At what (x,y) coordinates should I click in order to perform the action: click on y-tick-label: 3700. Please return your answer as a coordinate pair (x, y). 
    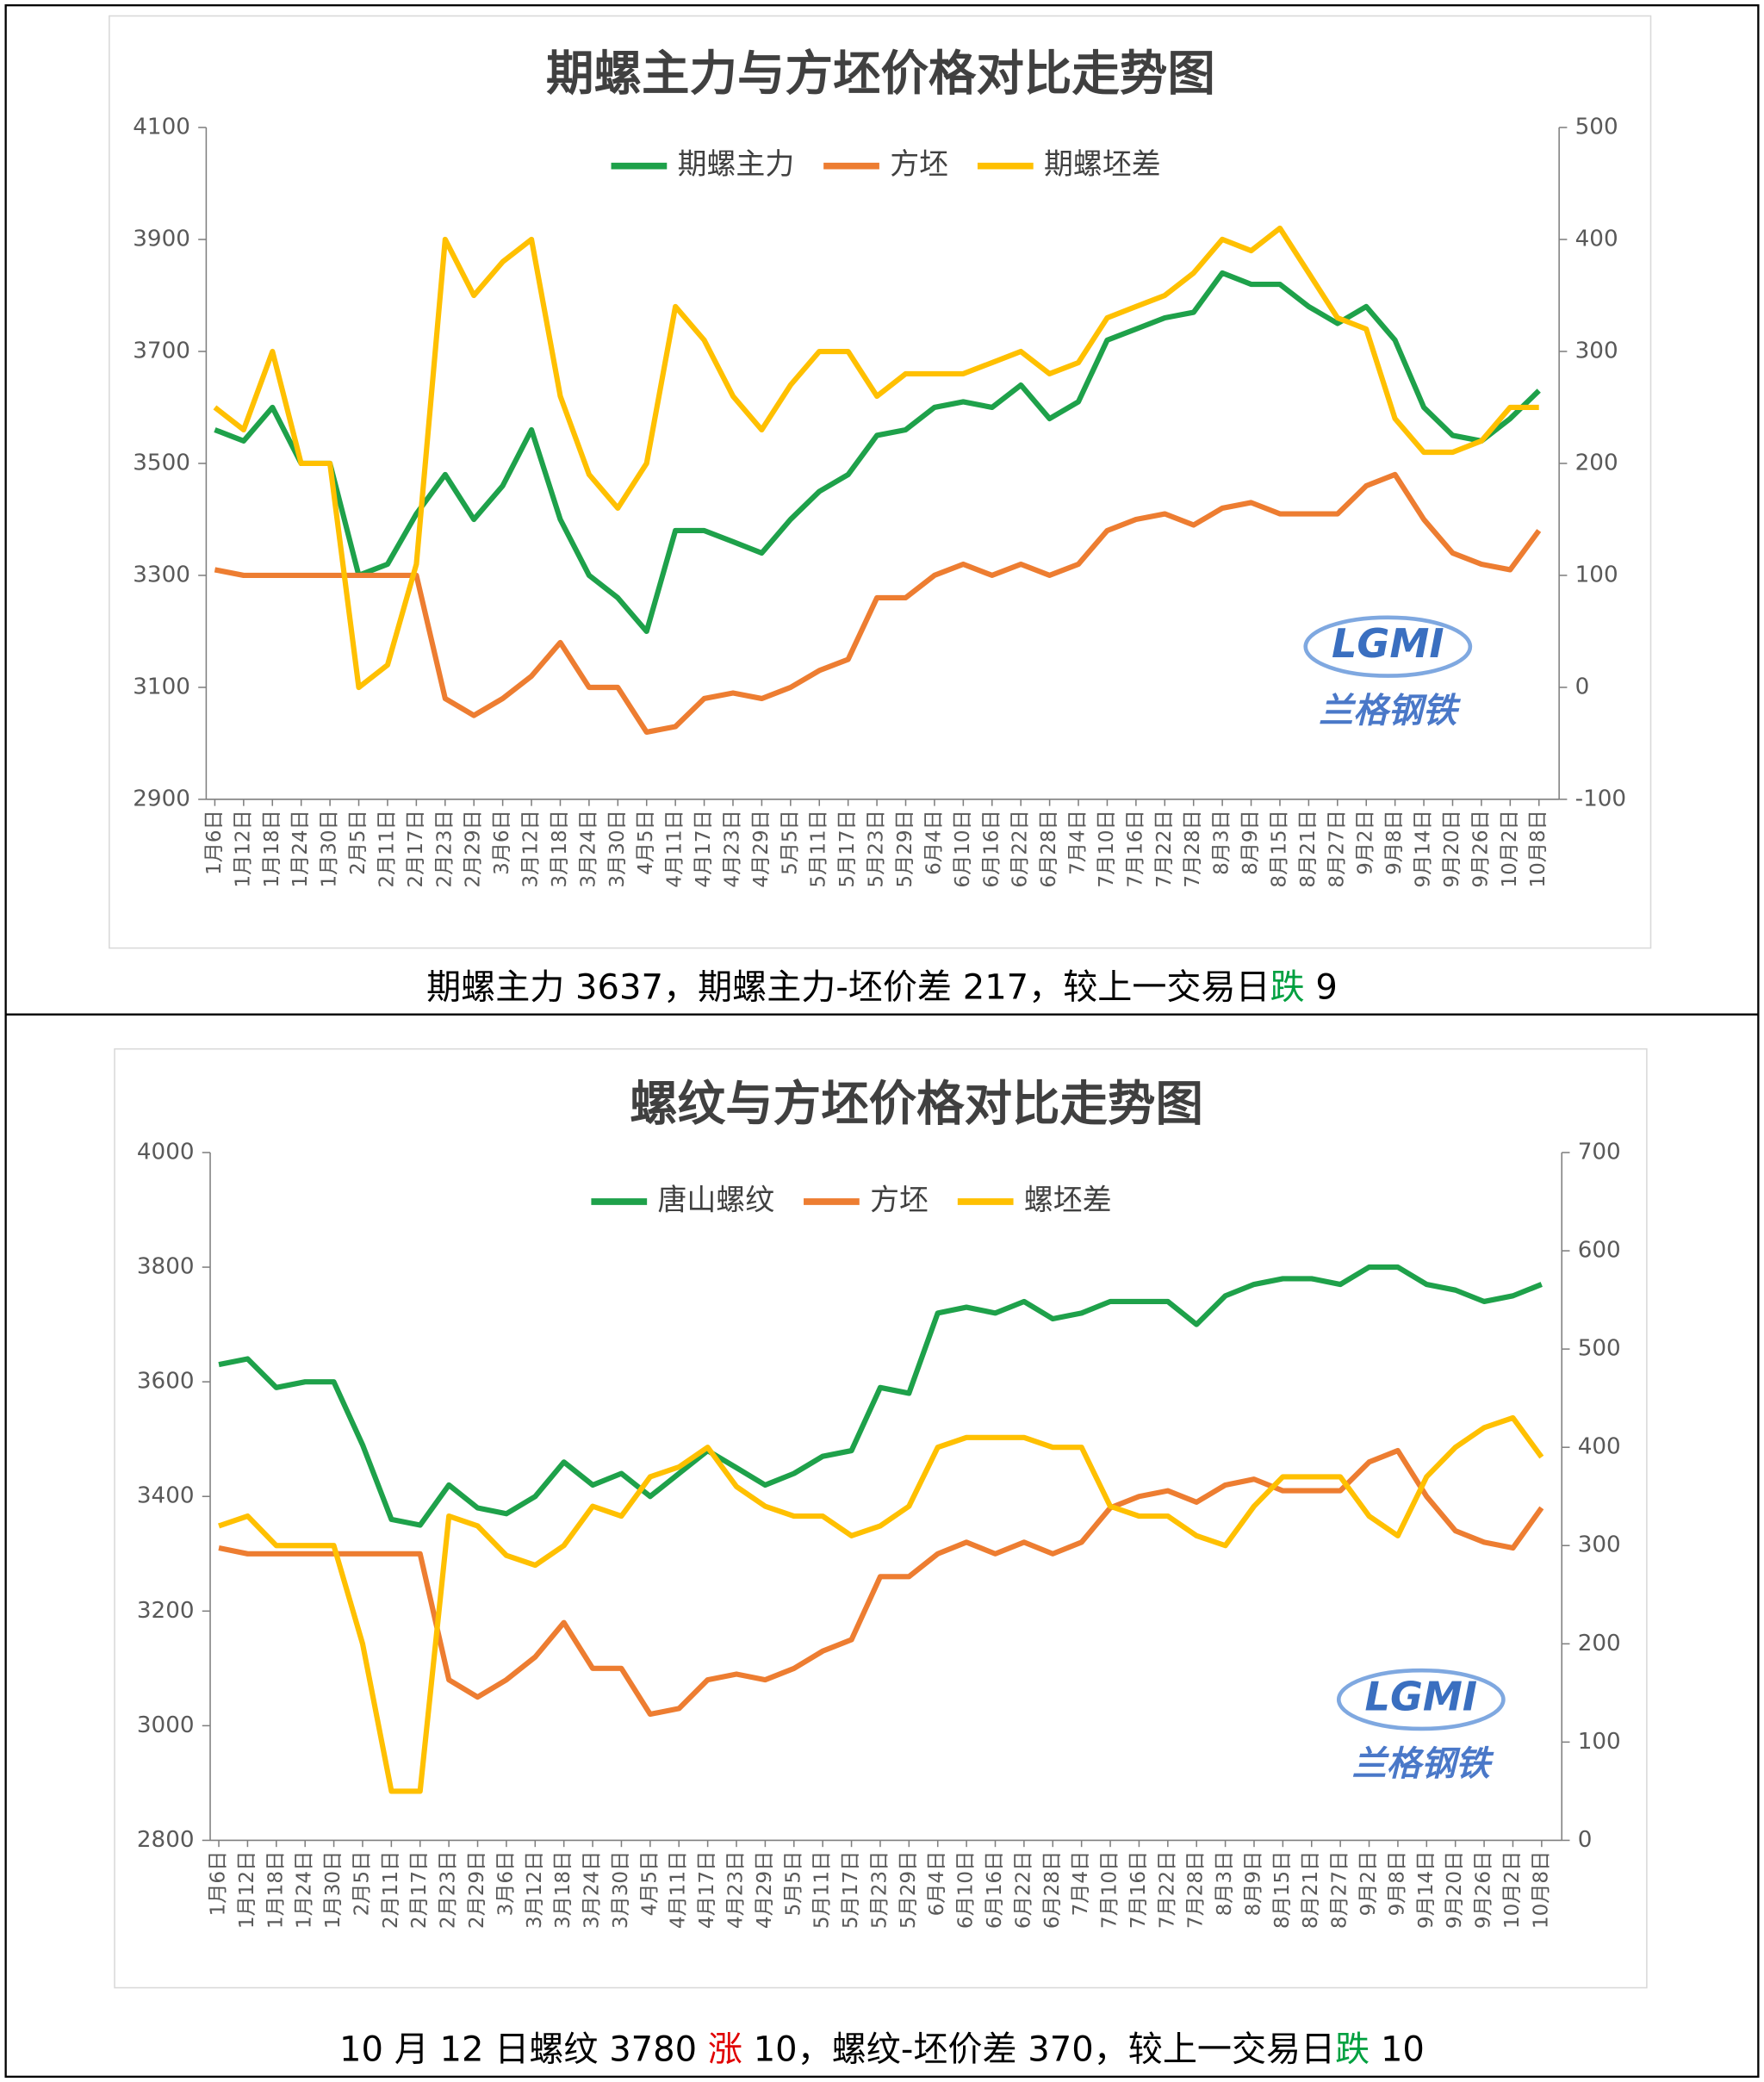
    Looking at the image, I should click on (161, 351).